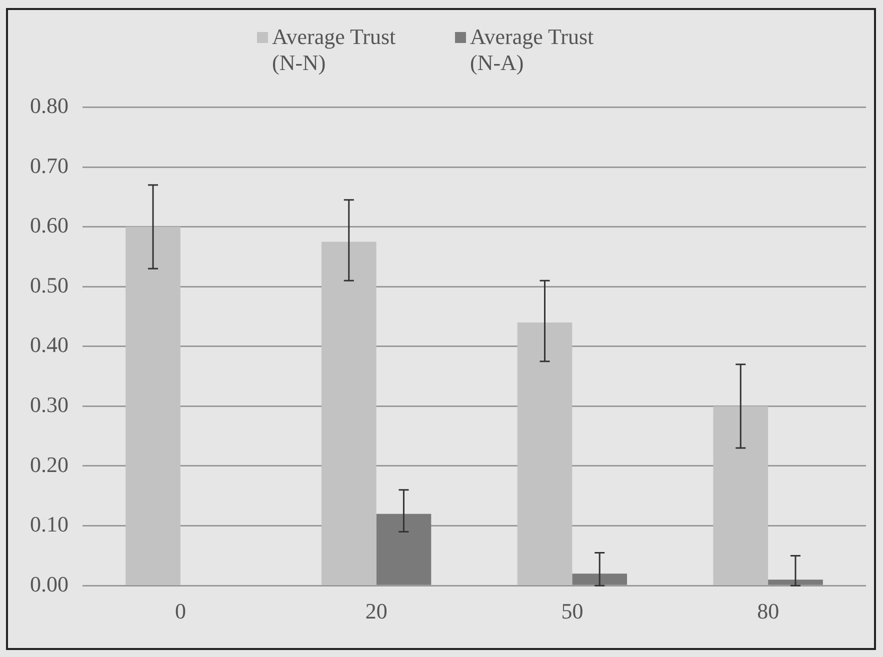 This screenshot has height=657, width=883. I want to click on y-tick-label: 0.10, so click(49, 524).